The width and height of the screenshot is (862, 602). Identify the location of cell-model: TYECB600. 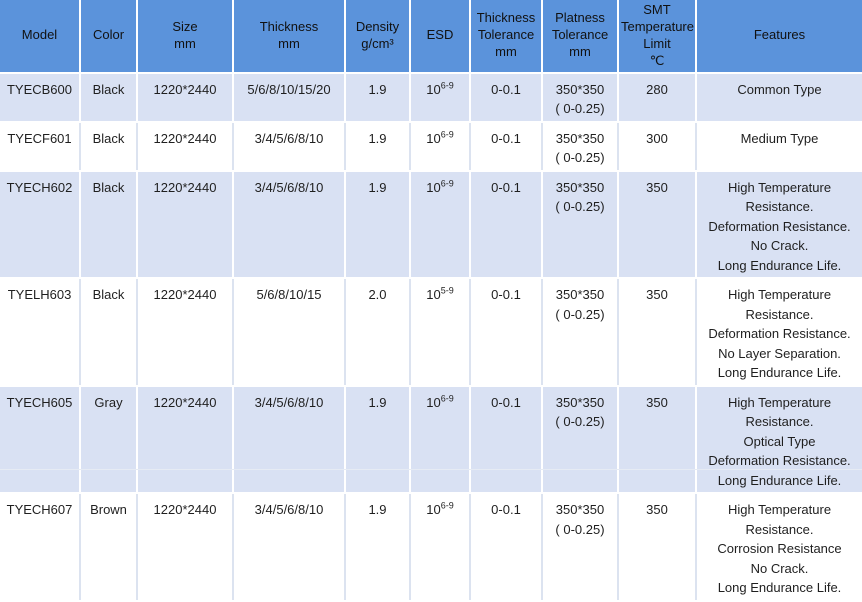
(40, 97).